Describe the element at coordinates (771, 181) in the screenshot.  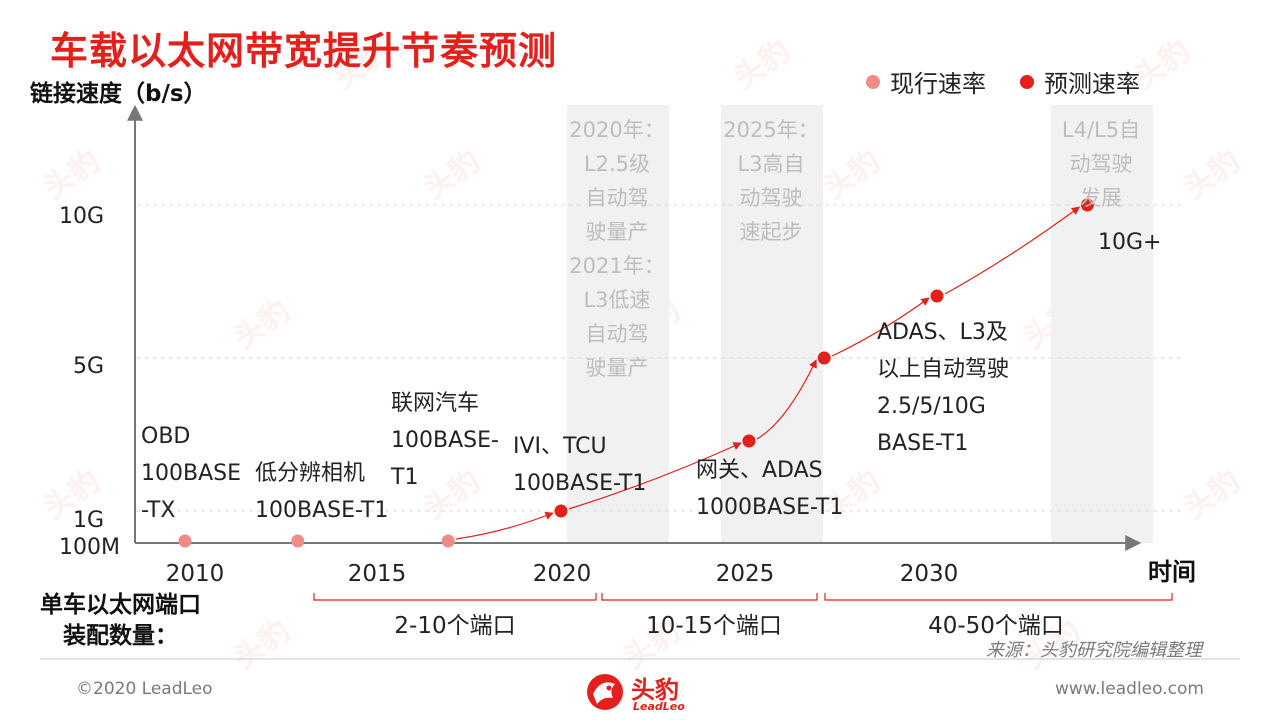
I see `band-text-2025: 2025年： L3高自 动驾驶 速起步` at that location.